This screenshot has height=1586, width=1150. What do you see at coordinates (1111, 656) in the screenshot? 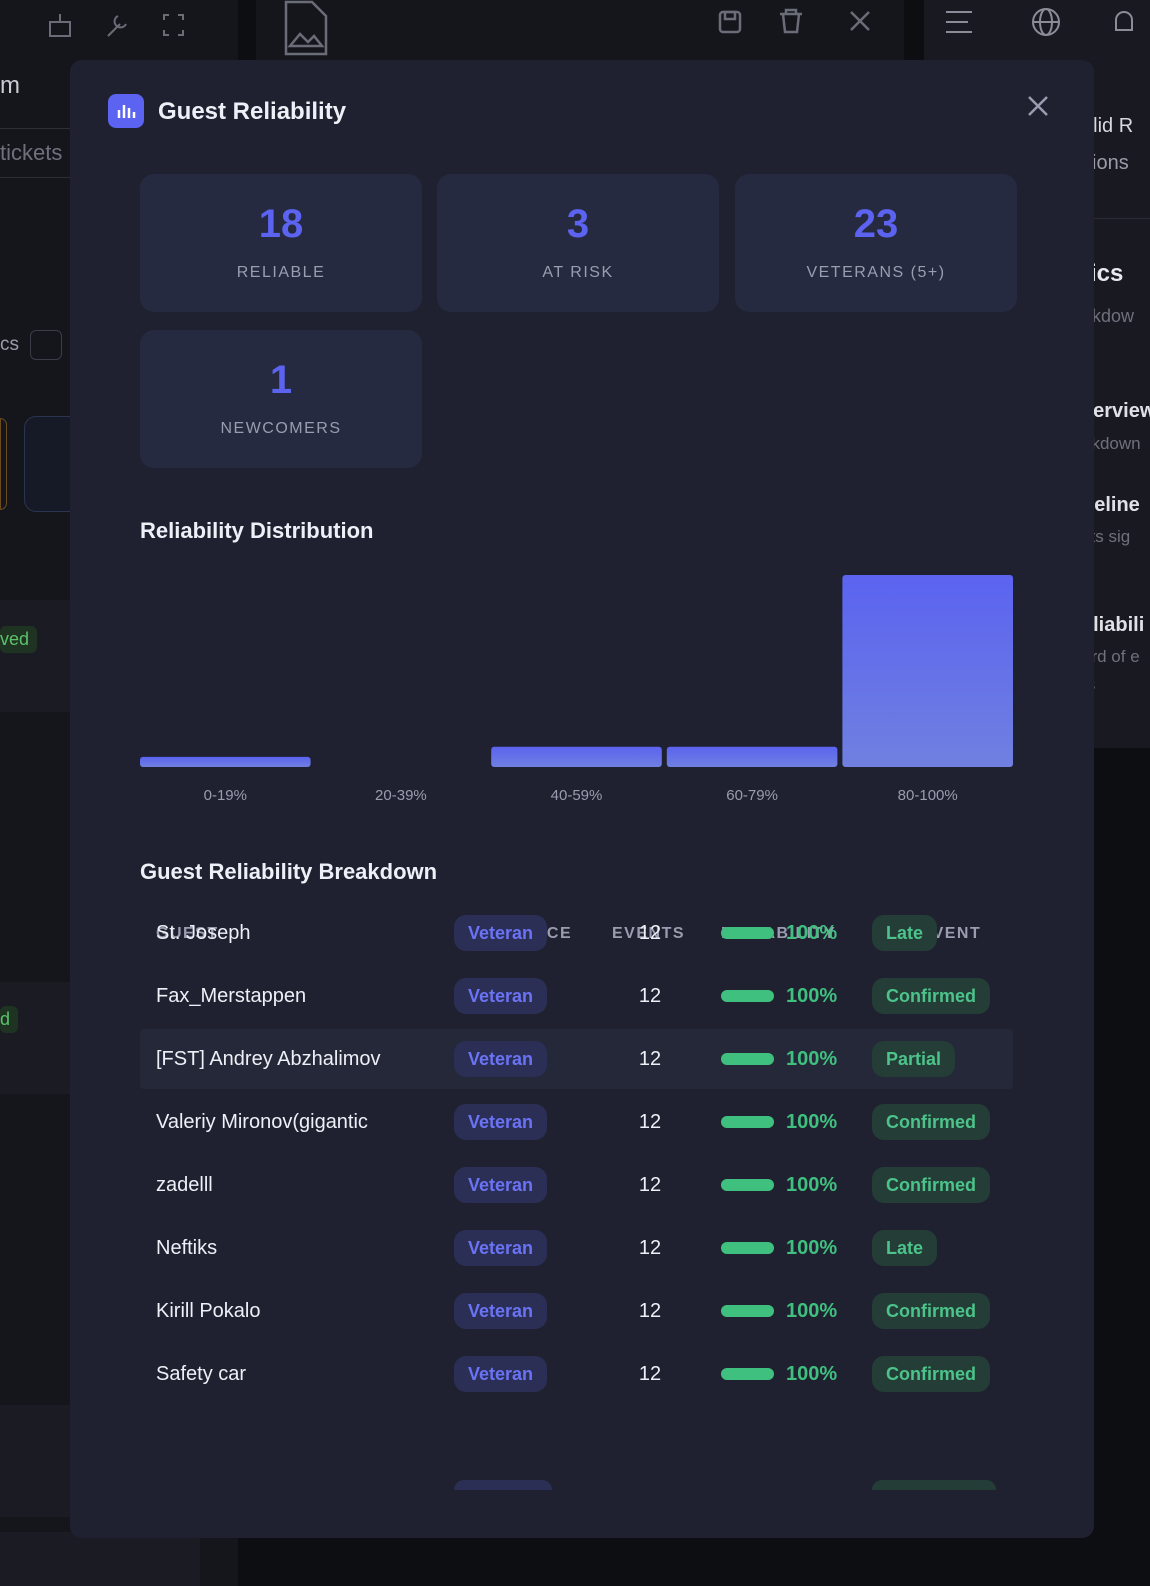
I see `fragment-text: ord of e` at bounding box center [1111, 656].